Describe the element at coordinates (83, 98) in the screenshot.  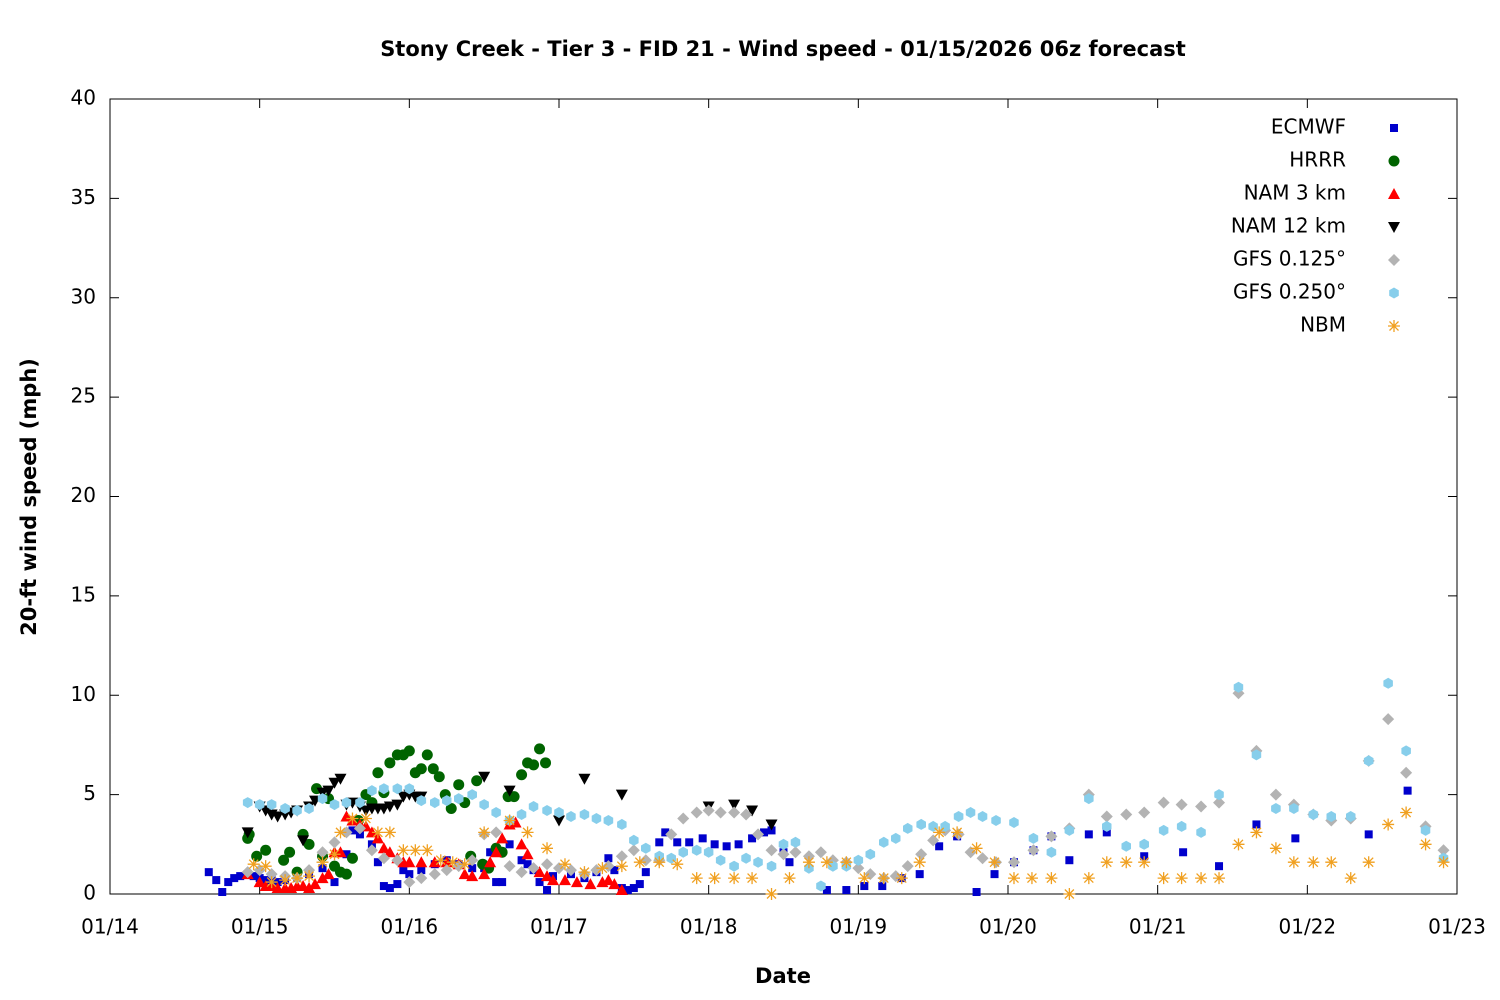
I see `y-tick-label: 40` at that location.